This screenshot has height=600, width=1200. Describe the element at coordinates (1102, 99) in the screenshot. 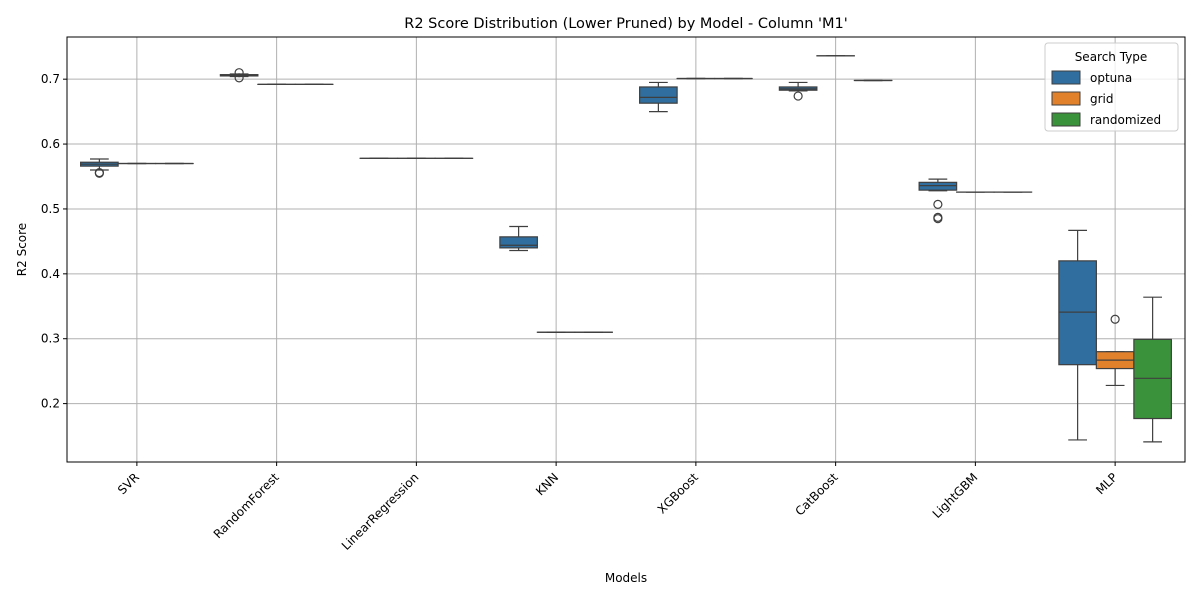

I see `legend-label-grid: grid` at that location.